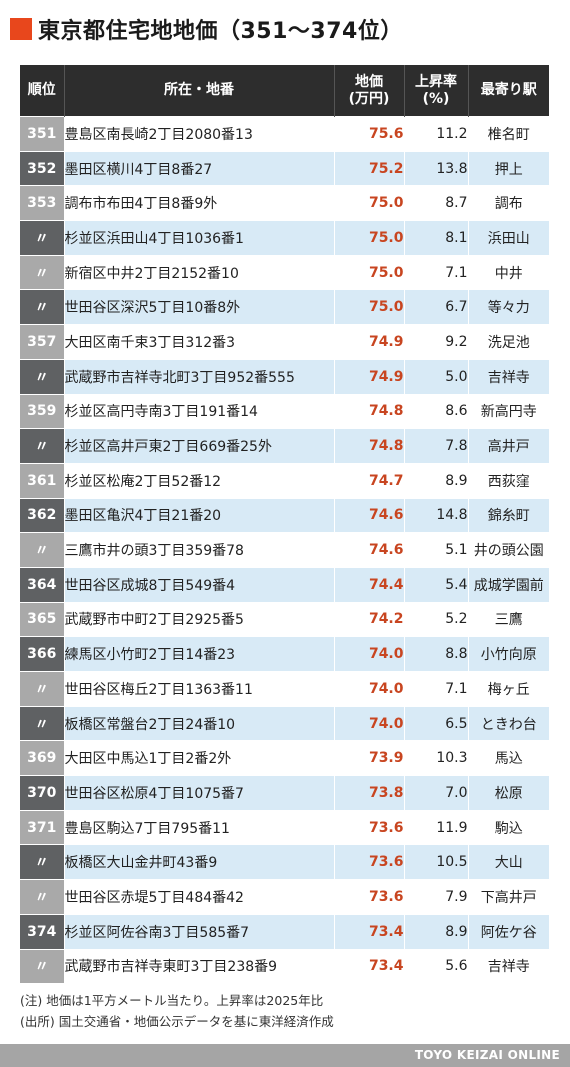 This screenshot has width=570, height=1067. I want to click on rate-cell: 11.2, so click(435, 134).